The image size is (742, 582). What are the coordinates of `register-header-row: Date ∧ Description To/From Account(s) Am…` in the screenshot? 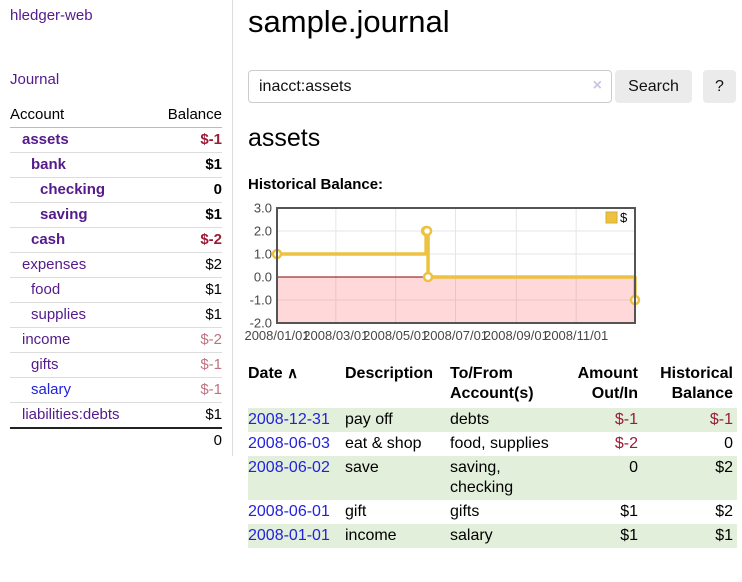 It's located at (492, 385).